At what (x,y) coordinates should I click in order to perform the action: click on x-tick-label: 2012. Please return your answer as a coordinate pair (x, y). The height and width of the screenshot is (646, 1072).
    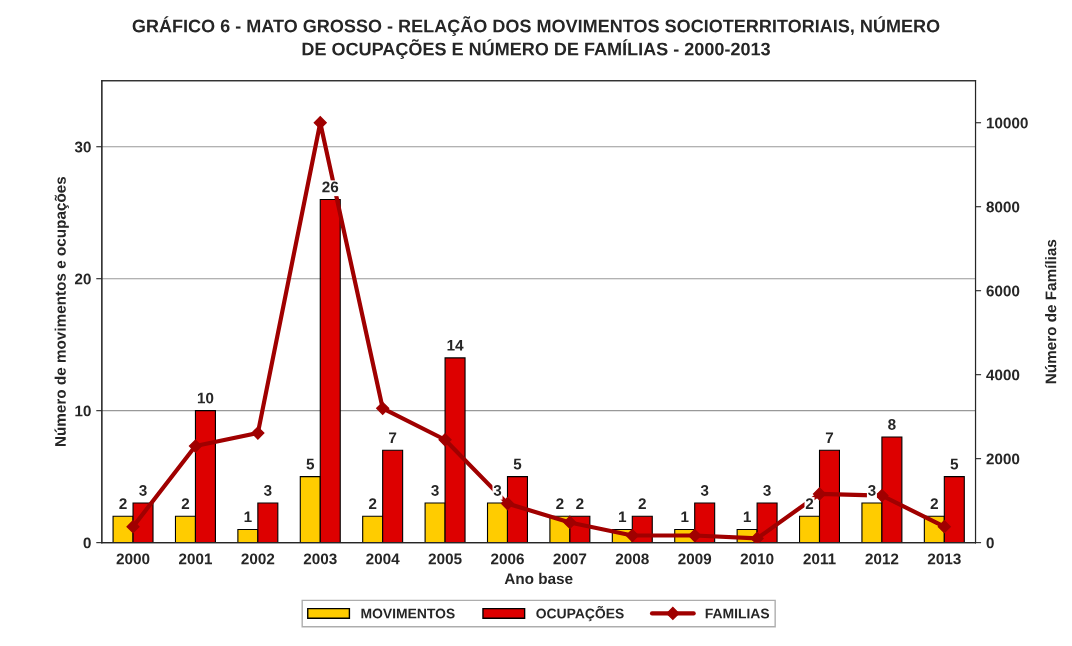
    Looking at the image, I should click on (882, 559).